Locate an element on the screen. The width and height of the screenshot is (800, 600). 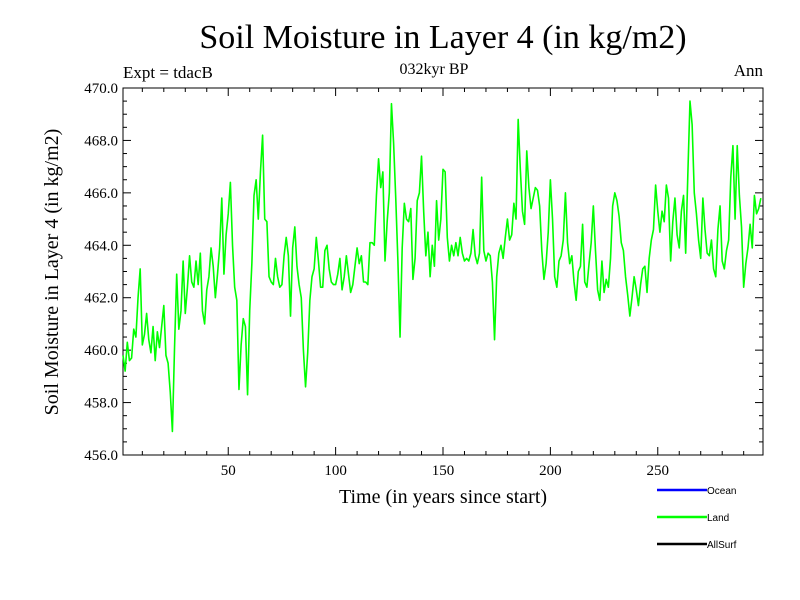
legend-label-land: Land is located at coordinates (718, 518).